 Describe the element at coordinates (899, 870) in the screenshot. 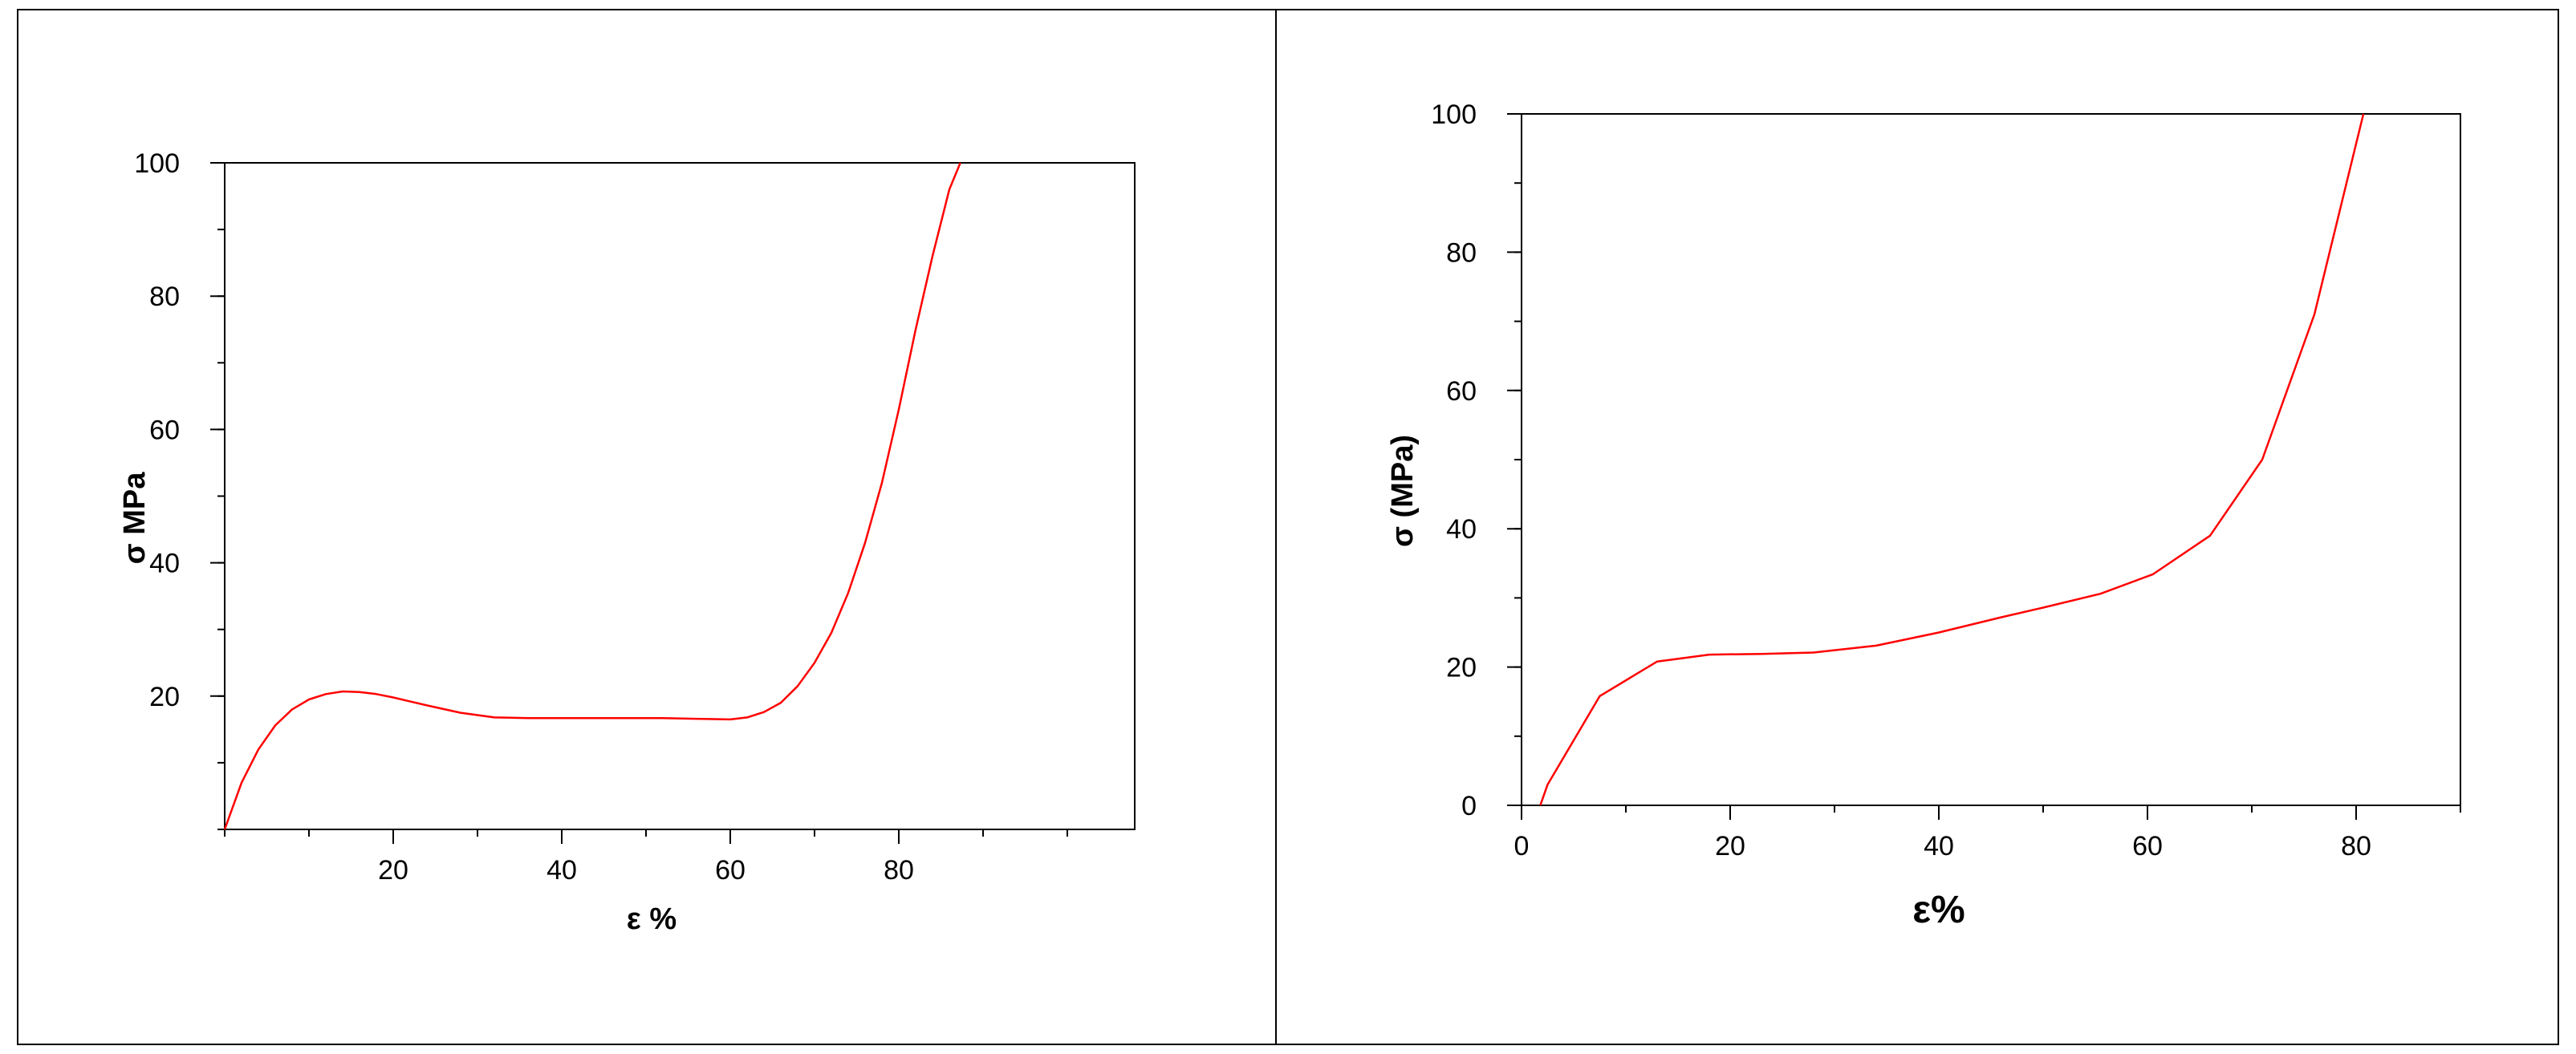

I see `left-x-tick-label: 80` at that location.